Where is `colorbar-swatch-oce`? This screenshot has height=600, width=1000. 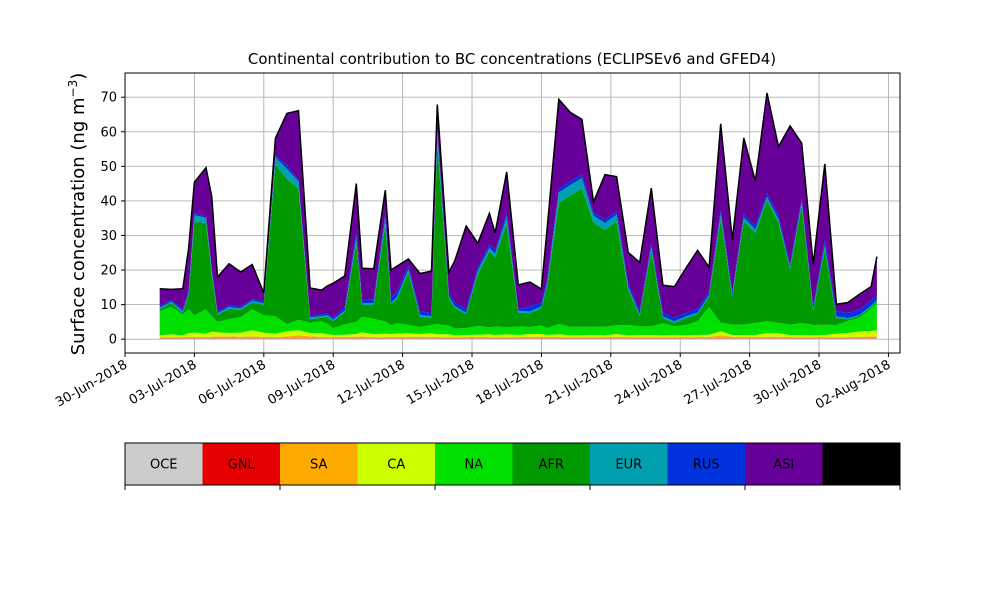 colorbar-swatch-oce is located at coordinates (164, 464).